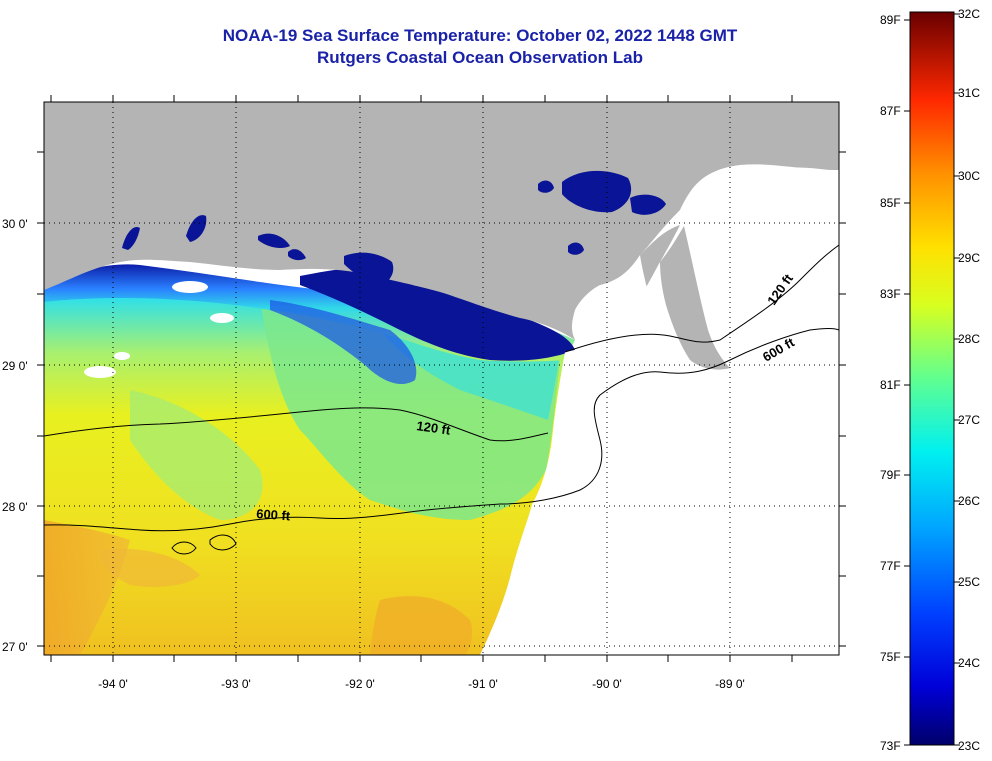  Describe the element at coordinates (969, 582) in the screenshot. I see `colorbar-c-label: 25C` at that location.